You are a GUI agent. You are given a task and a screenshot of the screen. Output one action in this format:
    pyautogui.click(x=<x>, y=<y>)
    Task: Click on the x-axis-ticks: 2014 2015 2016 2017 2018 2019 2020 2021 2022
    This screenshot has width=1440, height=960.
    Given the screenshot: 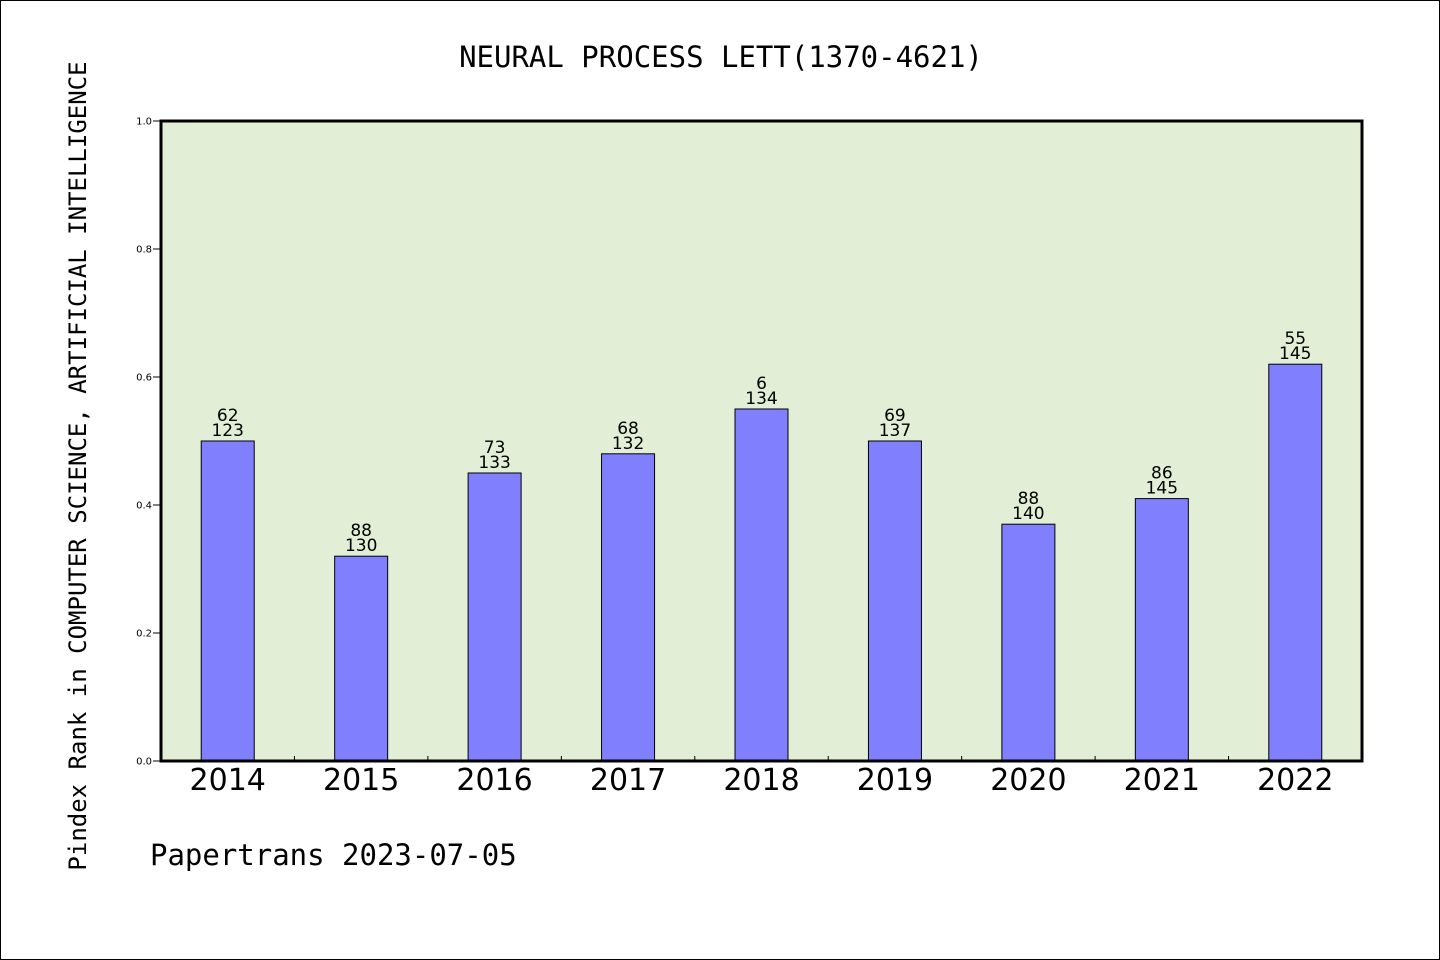 What is the action you would take?
    pyautogui.click(x=761, y=777)
    